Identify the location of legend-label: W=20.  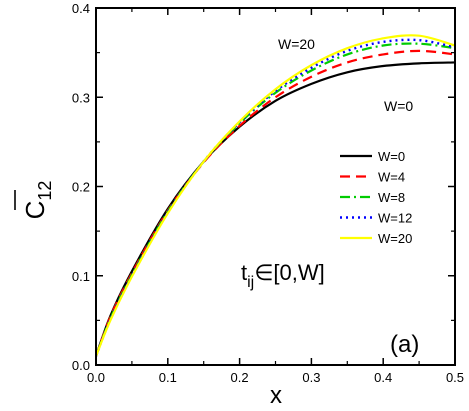
(395, 238).